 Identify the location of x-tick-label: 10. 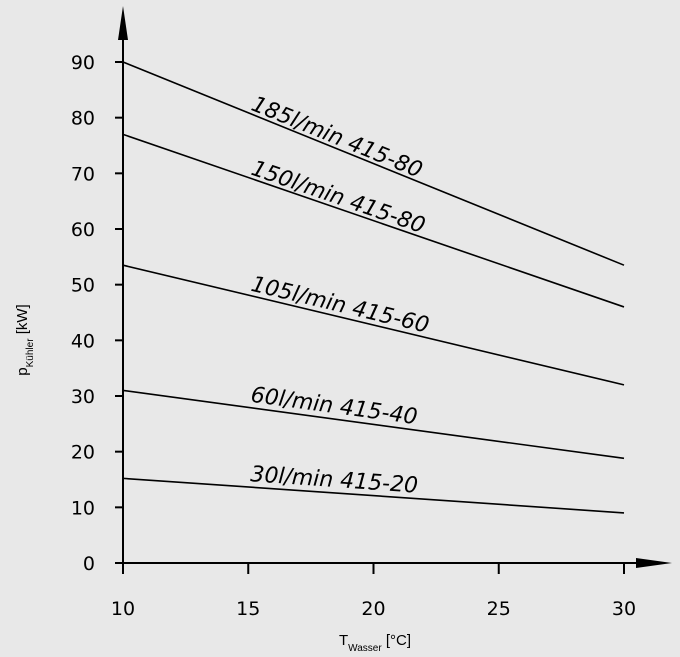
(123, 609).